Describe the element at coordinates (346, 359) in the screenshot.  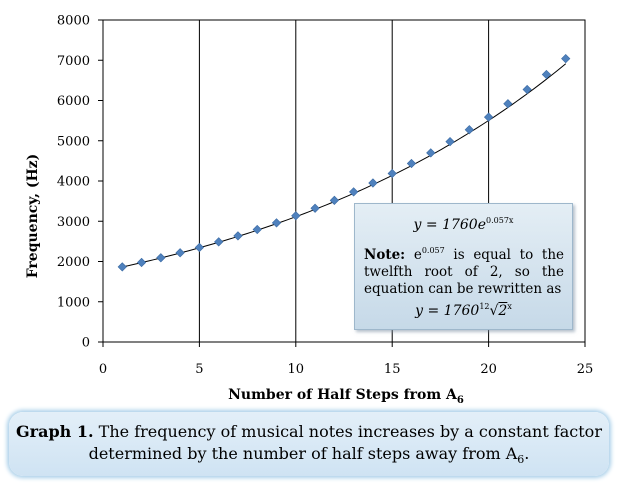
I see `x-axis-ticks: 0 5 10 15 20 25` at that location.